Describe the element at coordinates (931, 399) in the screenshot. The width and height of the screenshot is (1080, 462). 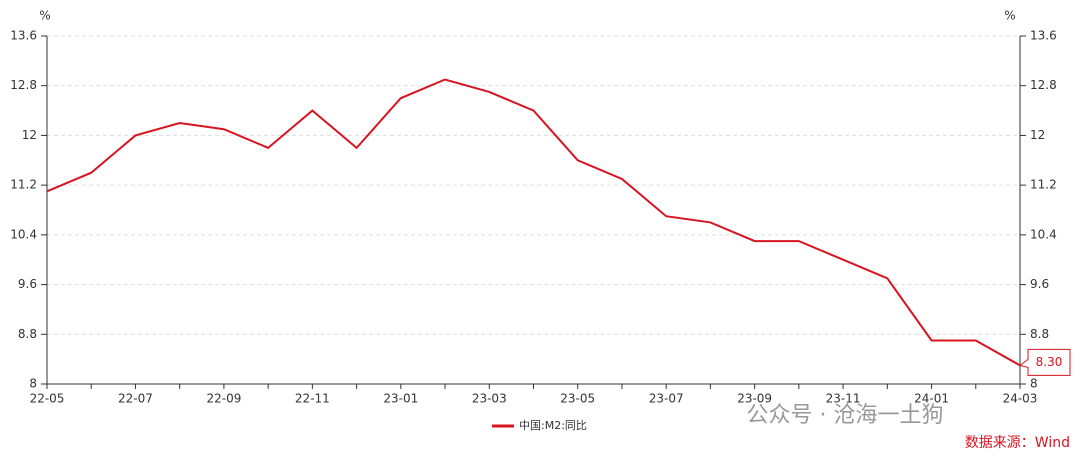
I see `x-tick-label: 24-01` at that location.